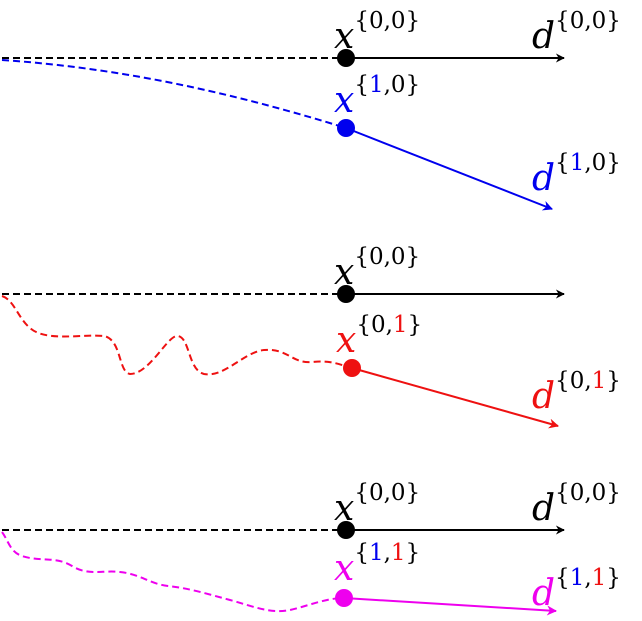 This screenshot has width=642, height=621. Describe the element at coordinates (576, 589) in the screenshot. I see `perturbed-direction-label: d{1,1}` at that location.